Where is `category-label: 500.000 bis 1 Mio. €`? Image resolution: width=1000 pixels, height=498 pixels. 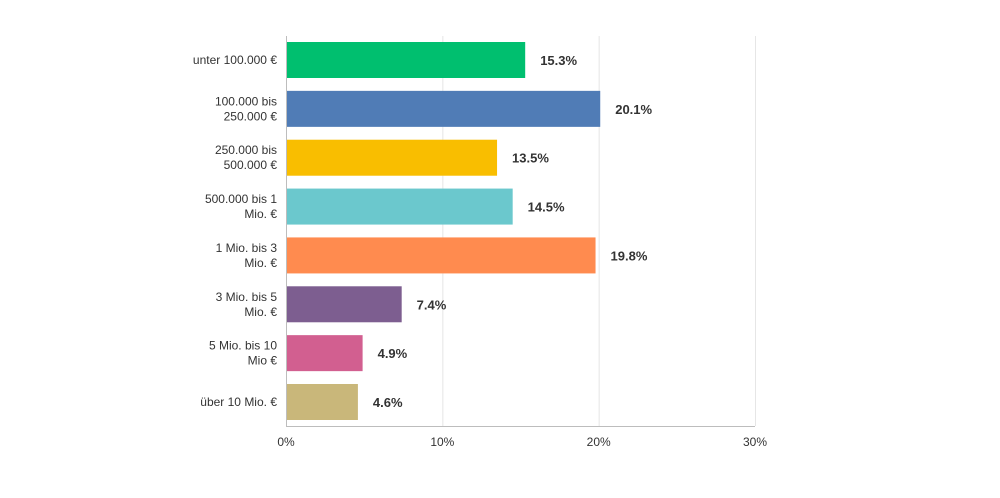
category-label: 500.000 bis 1 Mio. € is located at coordinates (241, 206).